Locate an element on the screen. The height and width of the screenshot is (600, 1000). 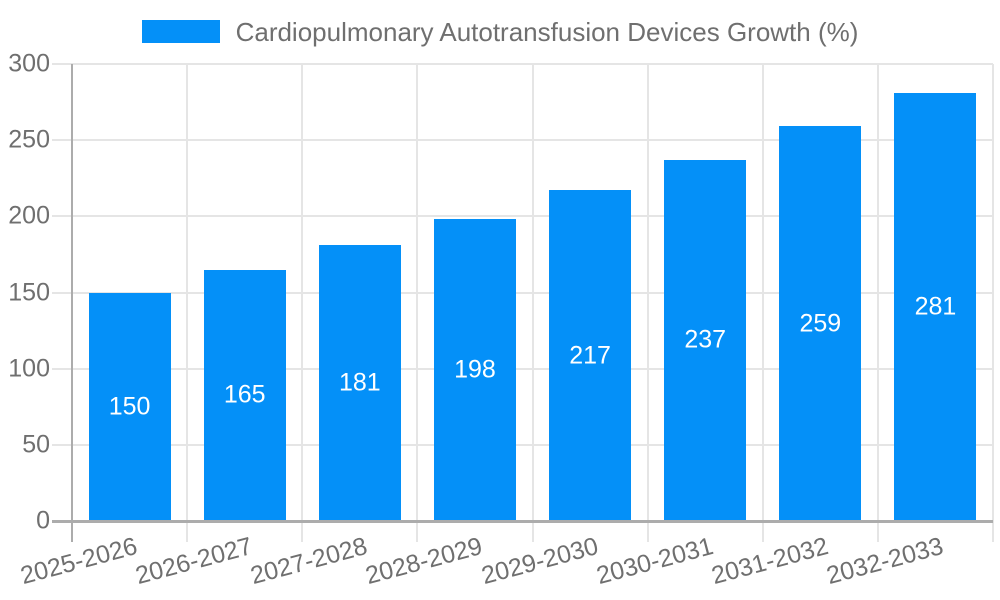
bar-value-label: 259 is located at coordinates (820, 323).